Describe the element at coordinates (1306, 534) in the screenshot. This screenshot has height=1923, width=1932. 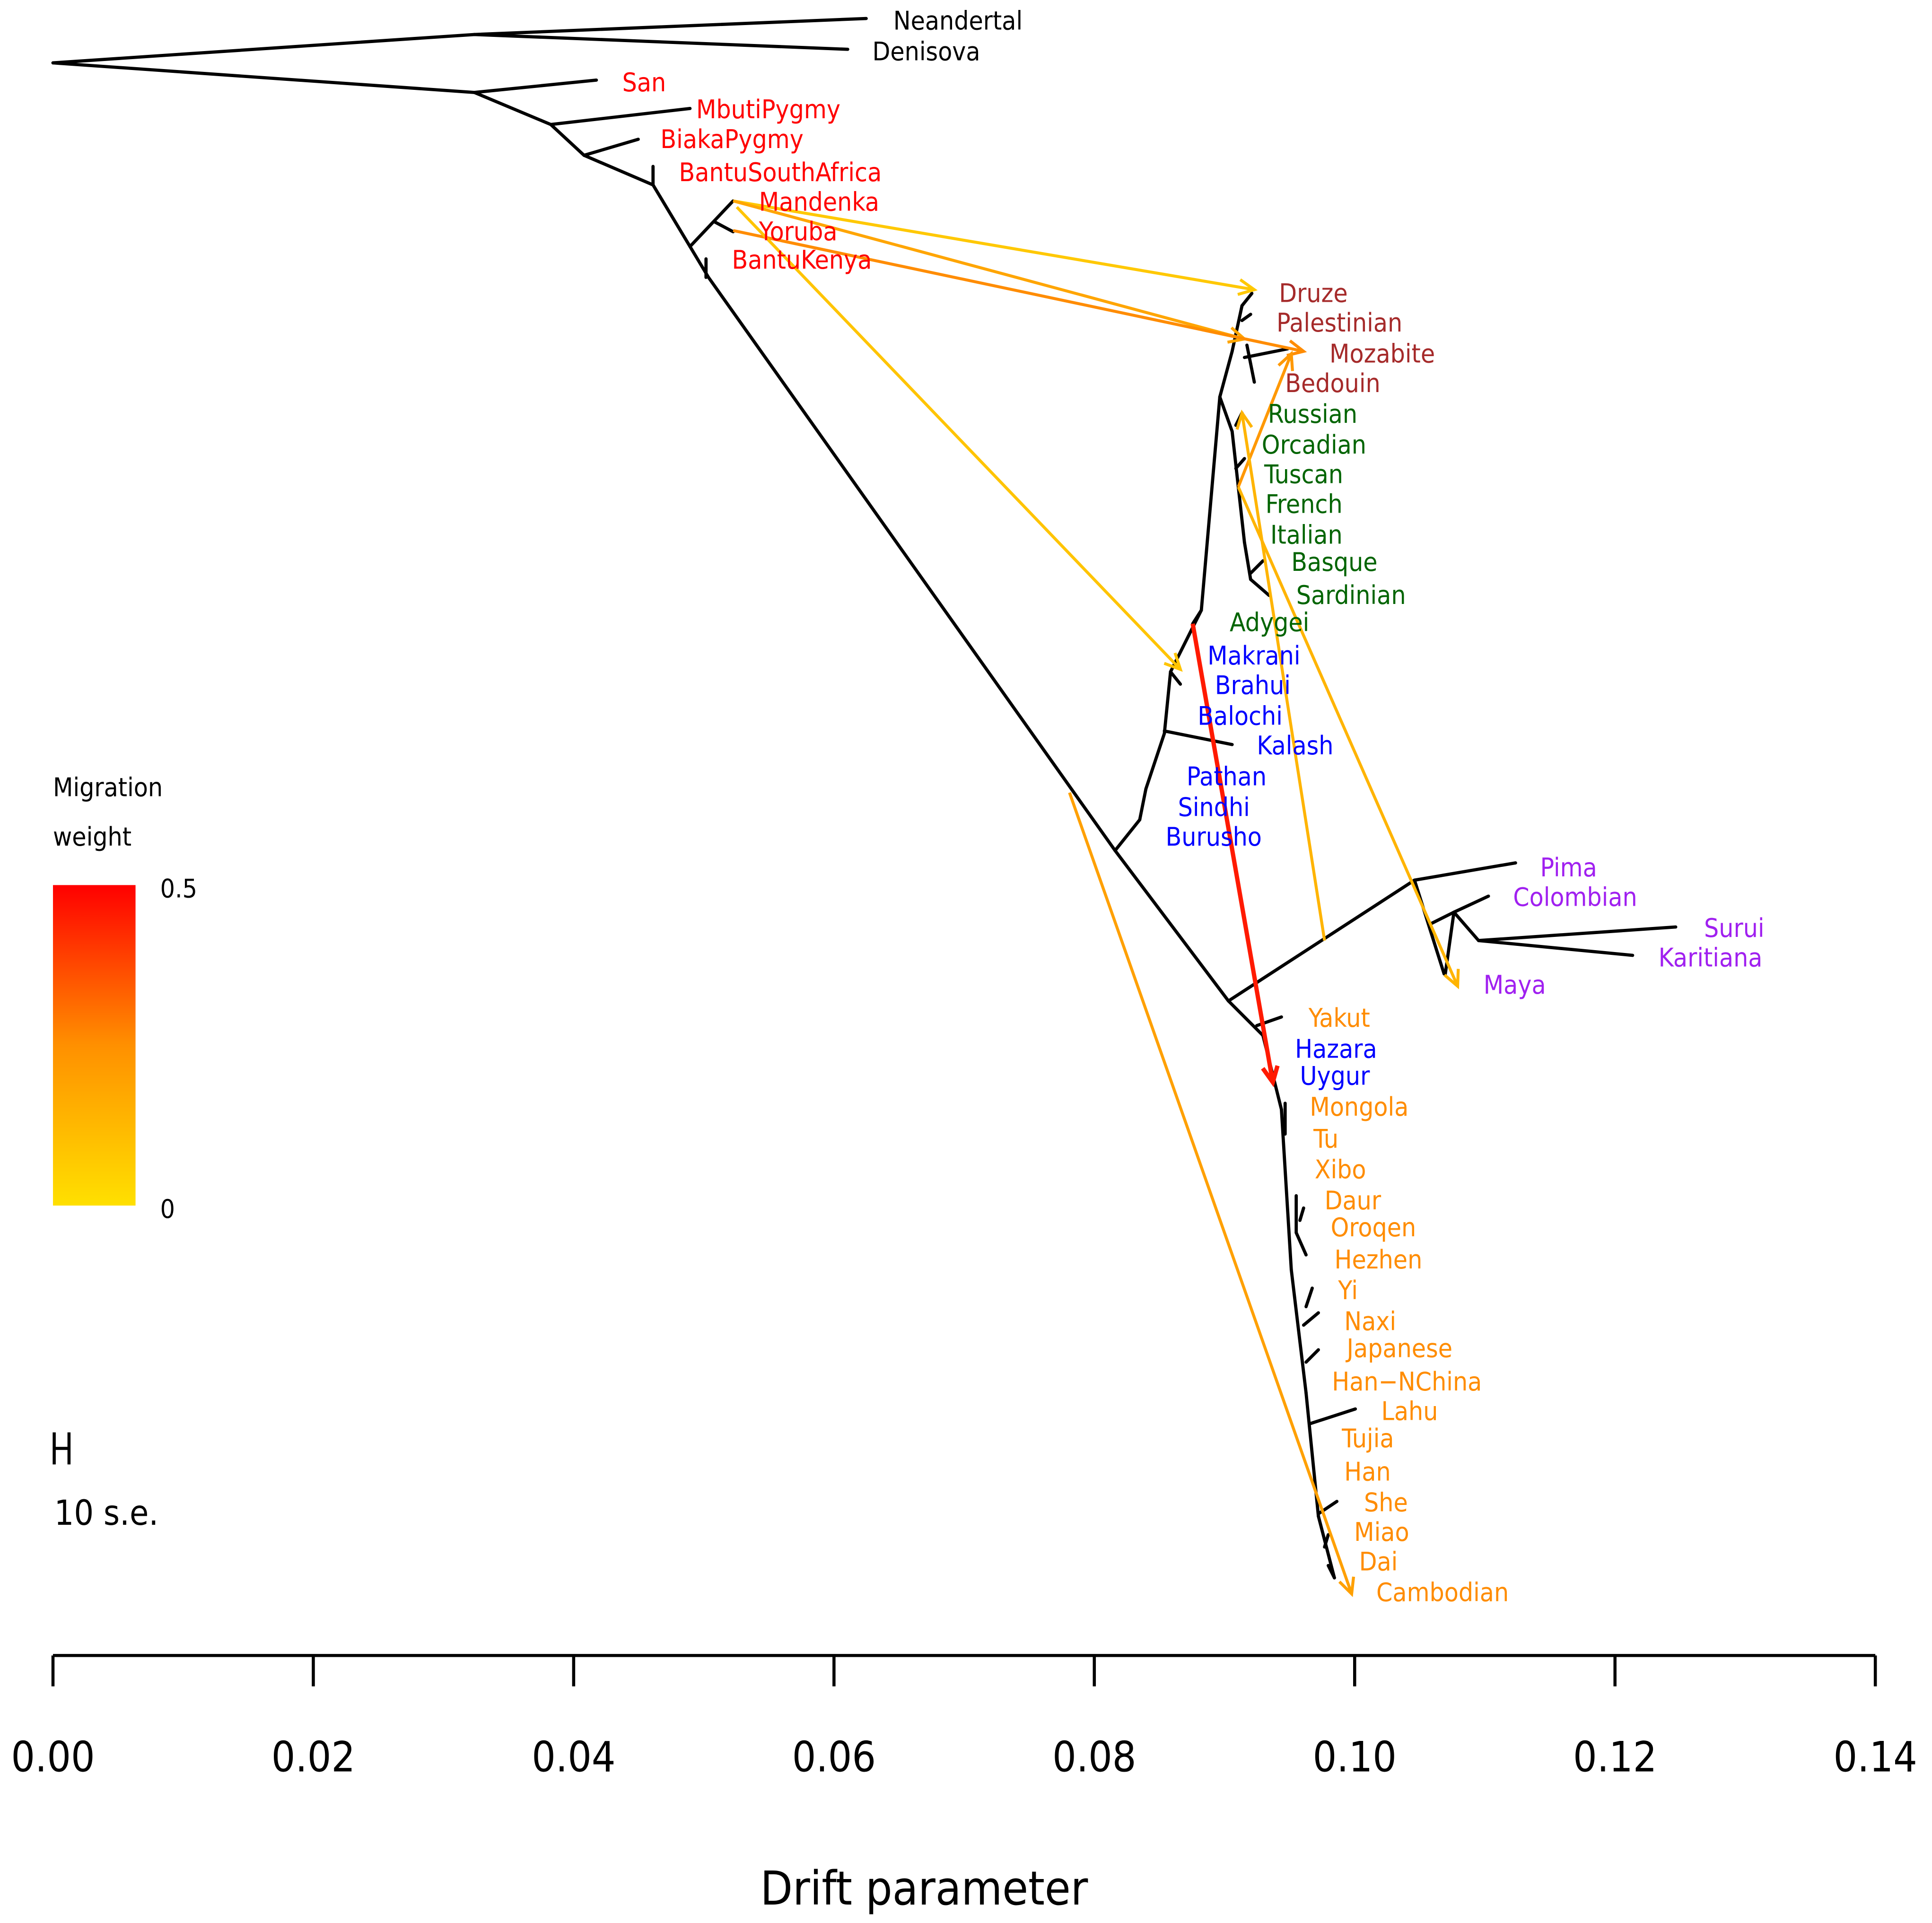
I see `population-label: Italian` at that location.